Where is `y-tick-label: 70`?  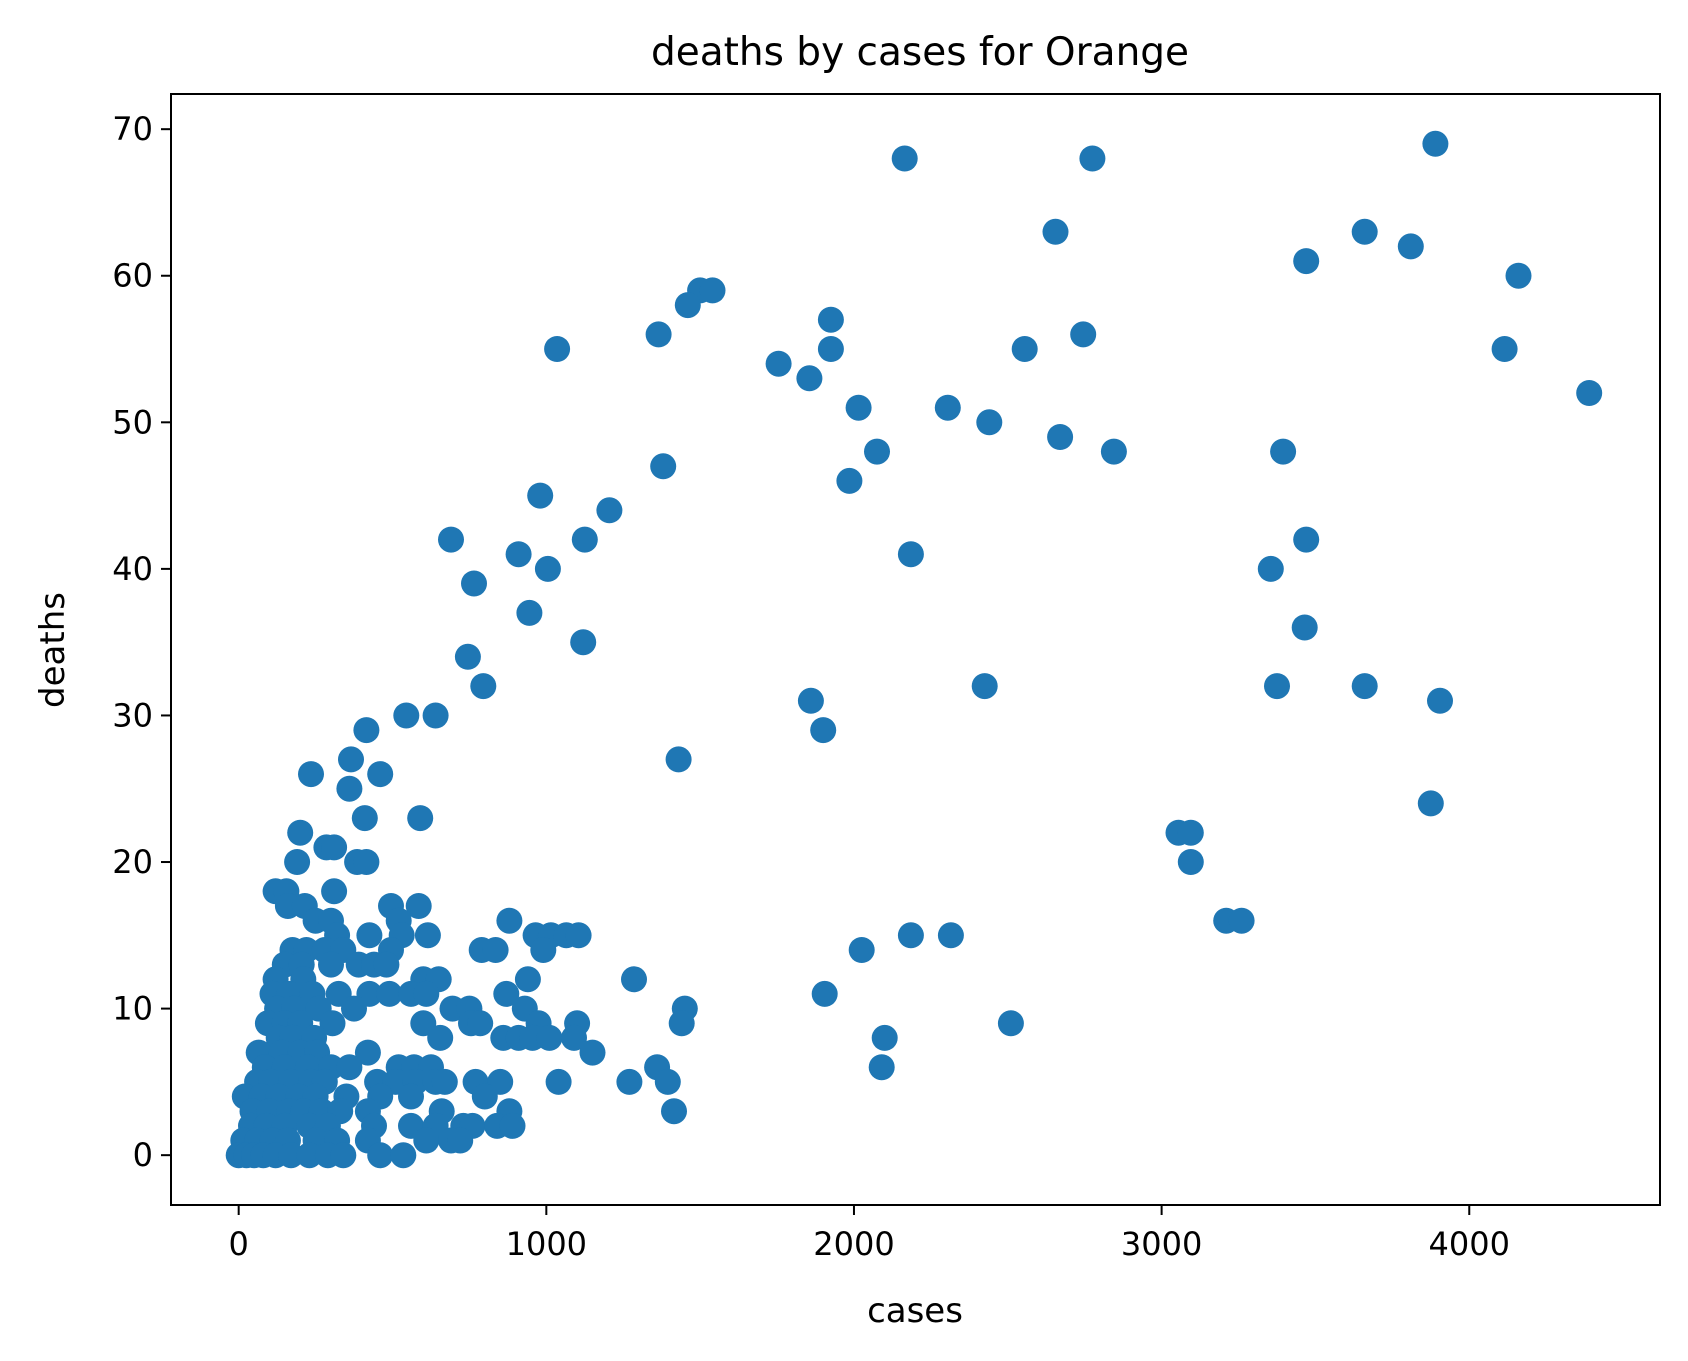 y-tick-label: 70 is located at coordinates (132, 129).